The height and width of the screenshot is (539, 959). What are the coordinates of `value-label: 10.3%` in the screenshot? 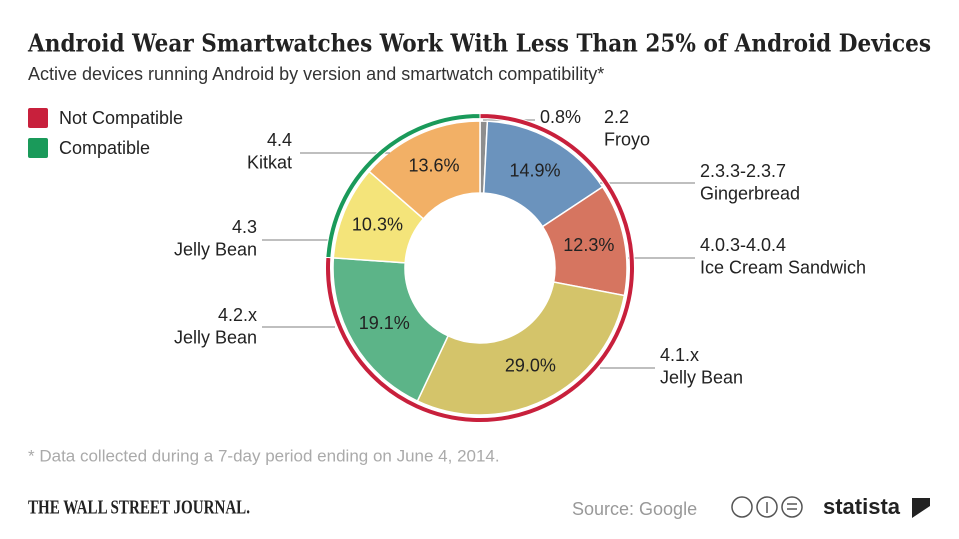 It's located at (377, 224).